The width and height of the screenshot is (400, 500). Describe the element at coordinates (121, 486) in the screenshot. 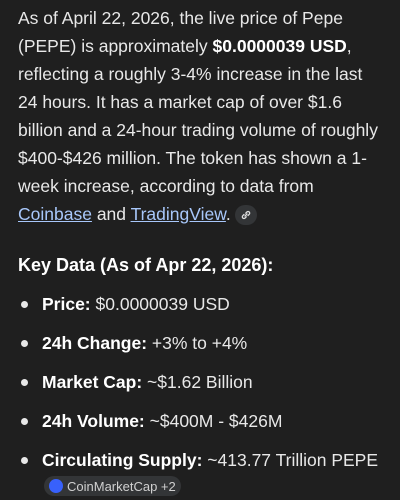

I see `source-label: CoinMarketCap +2` at that location.